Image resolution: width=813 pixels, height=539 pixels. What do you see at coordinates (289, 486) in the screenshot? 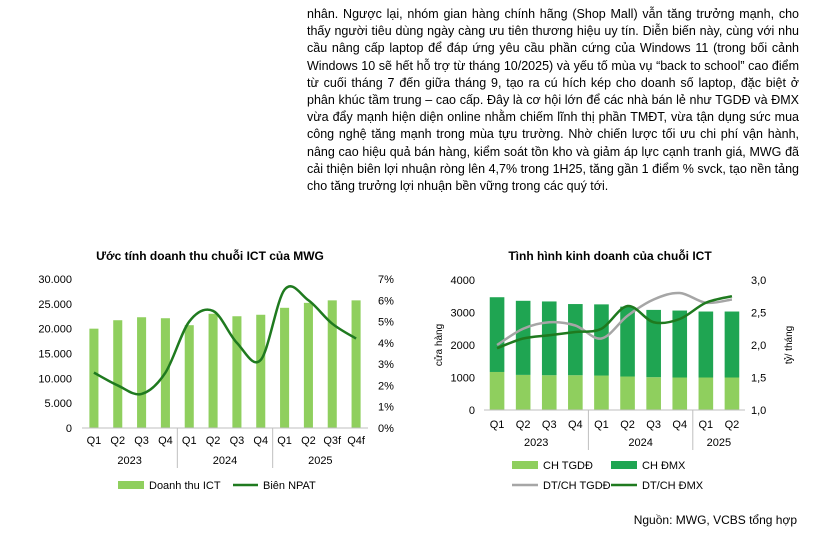
I see `chart1-legend-label-line: Biên NPAT` at bounding box center [289, 486].